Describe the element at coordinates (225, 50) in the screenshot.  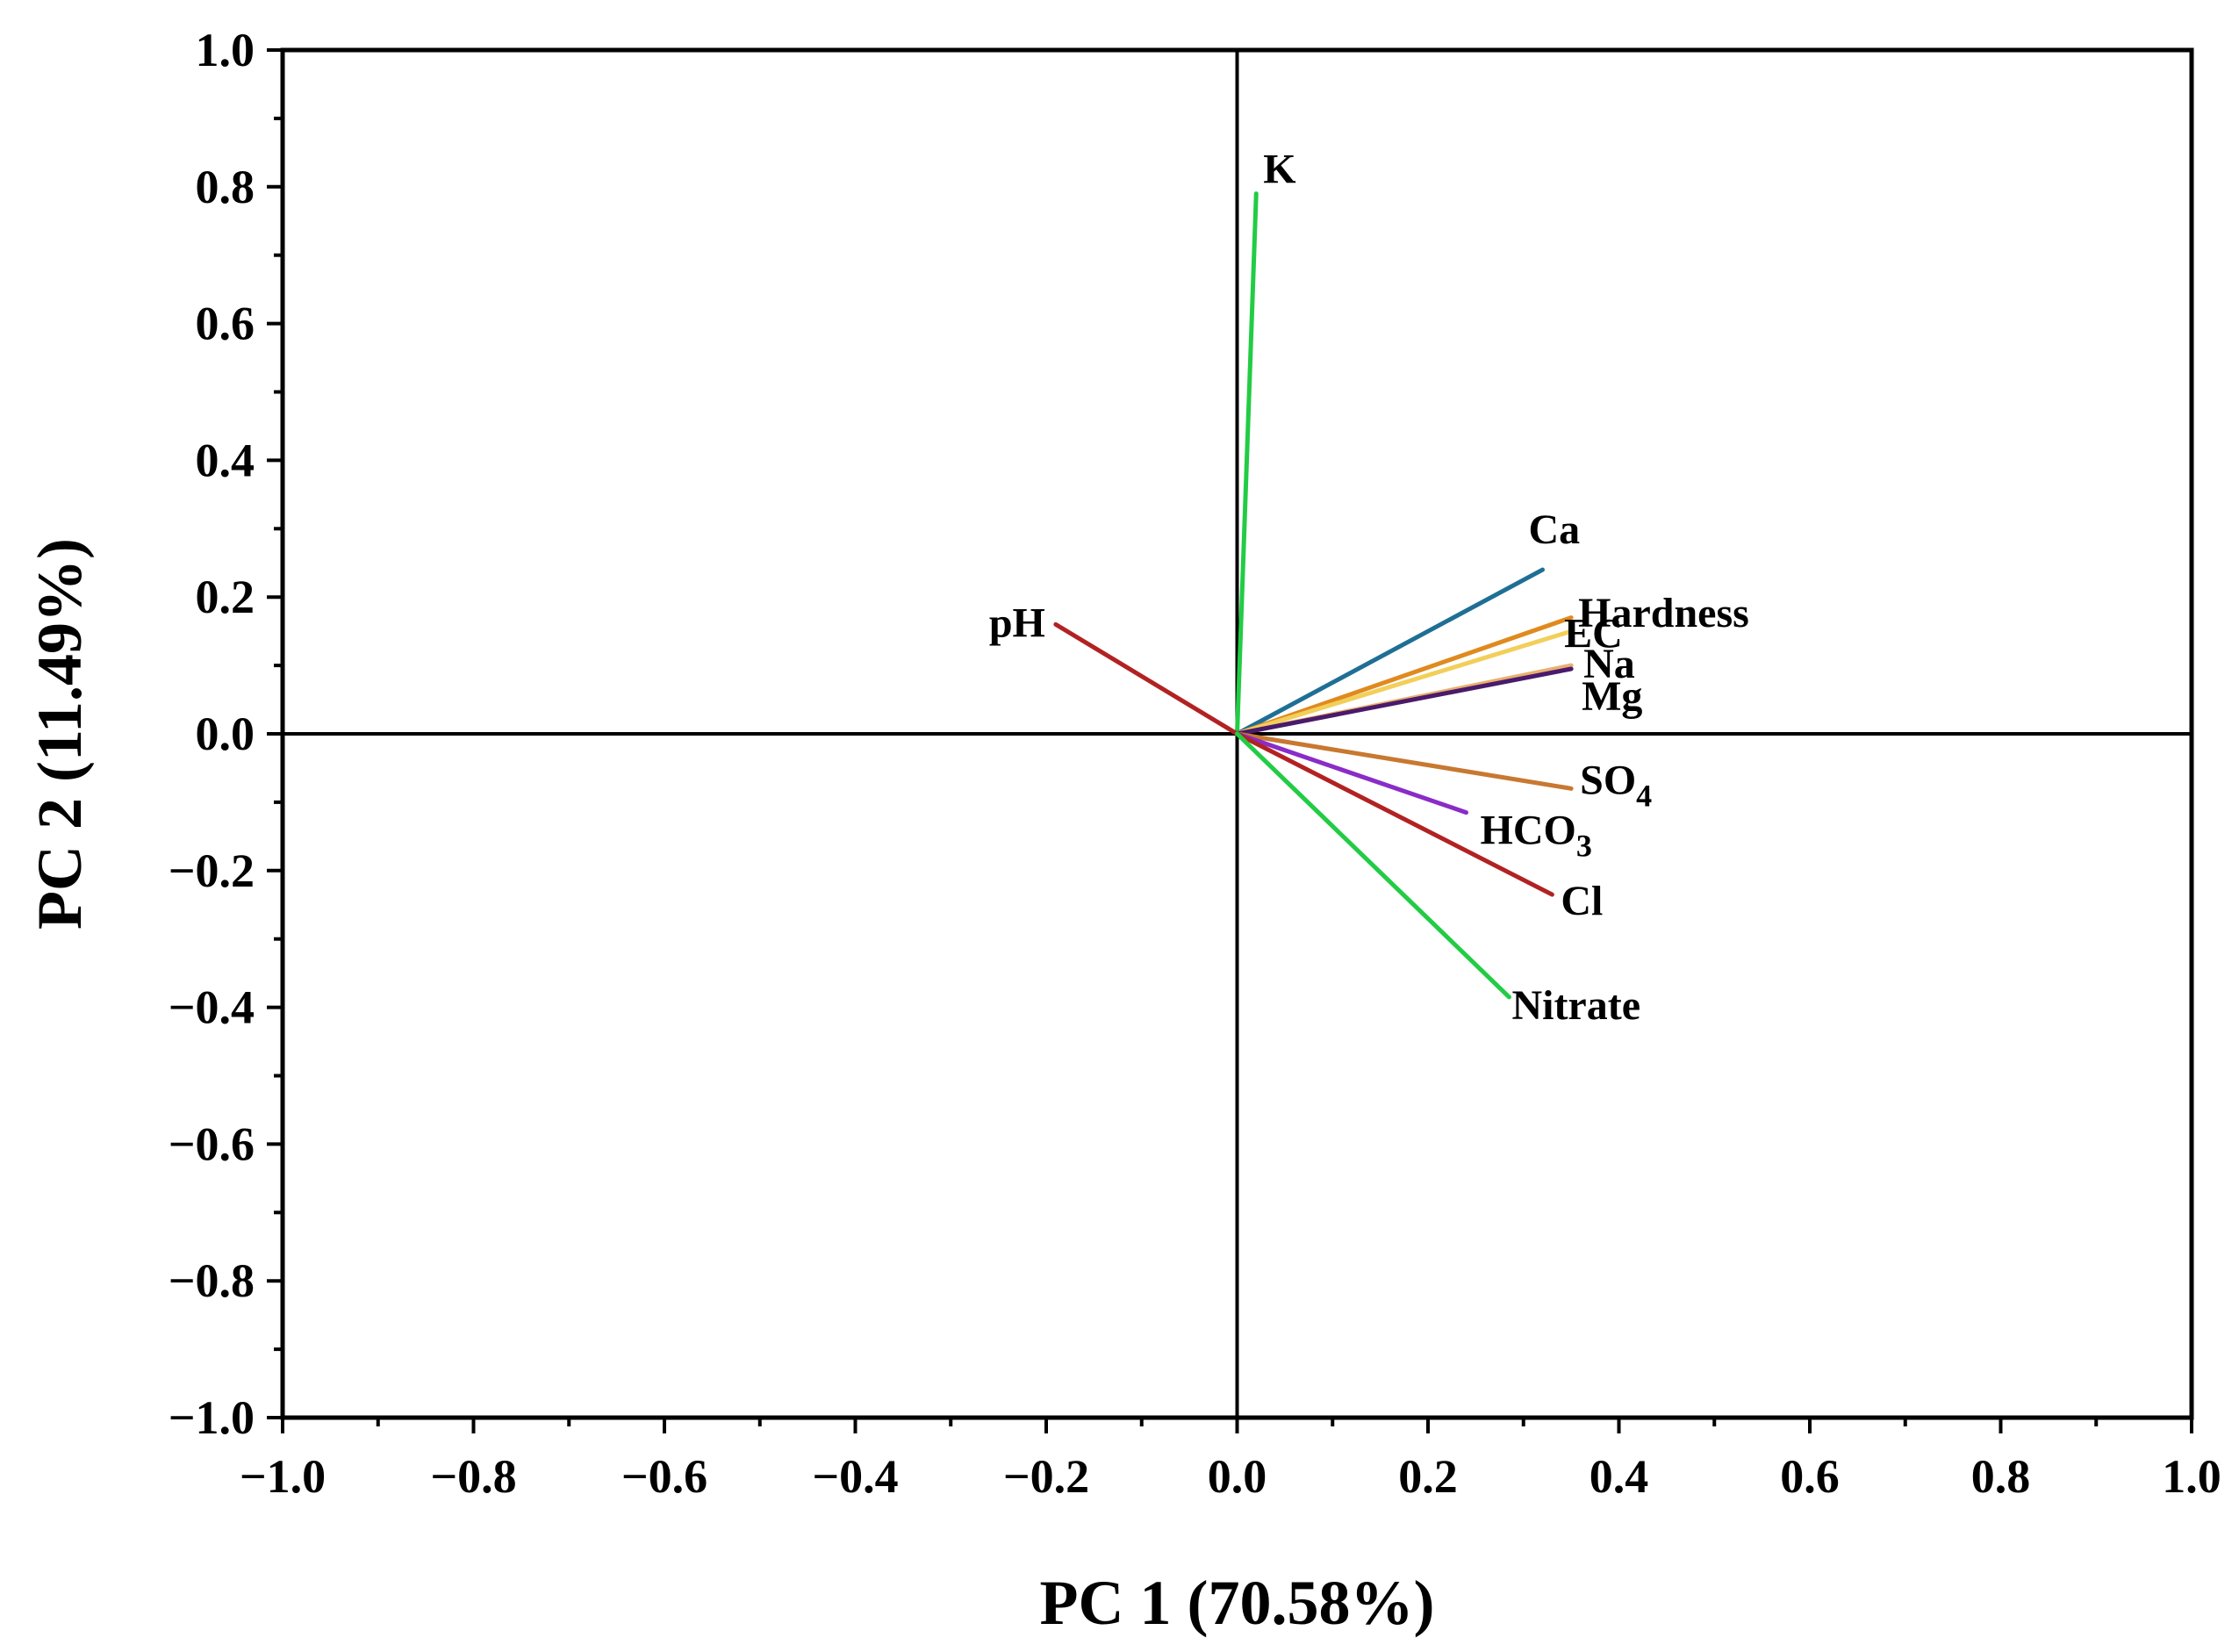
I see `y-tick-label: 1.0` at that location.